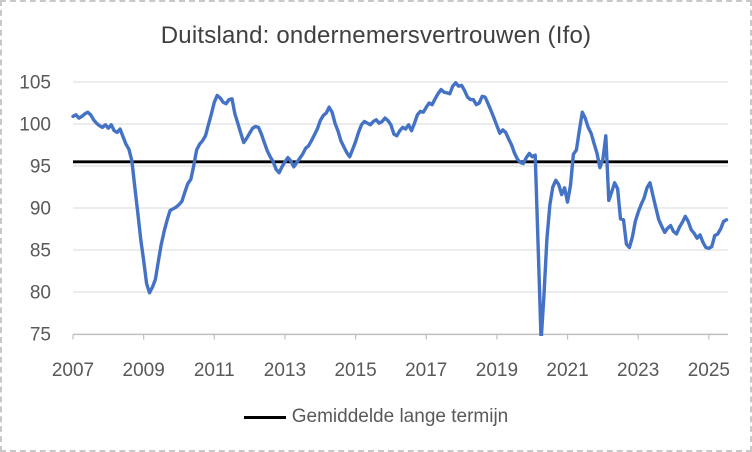 Image resolution: width=752 pixels, height=452 pixels. I want to click on chart-title: Duitsland: ondernemersvertrouwen (Ifo), so click(376, 35).